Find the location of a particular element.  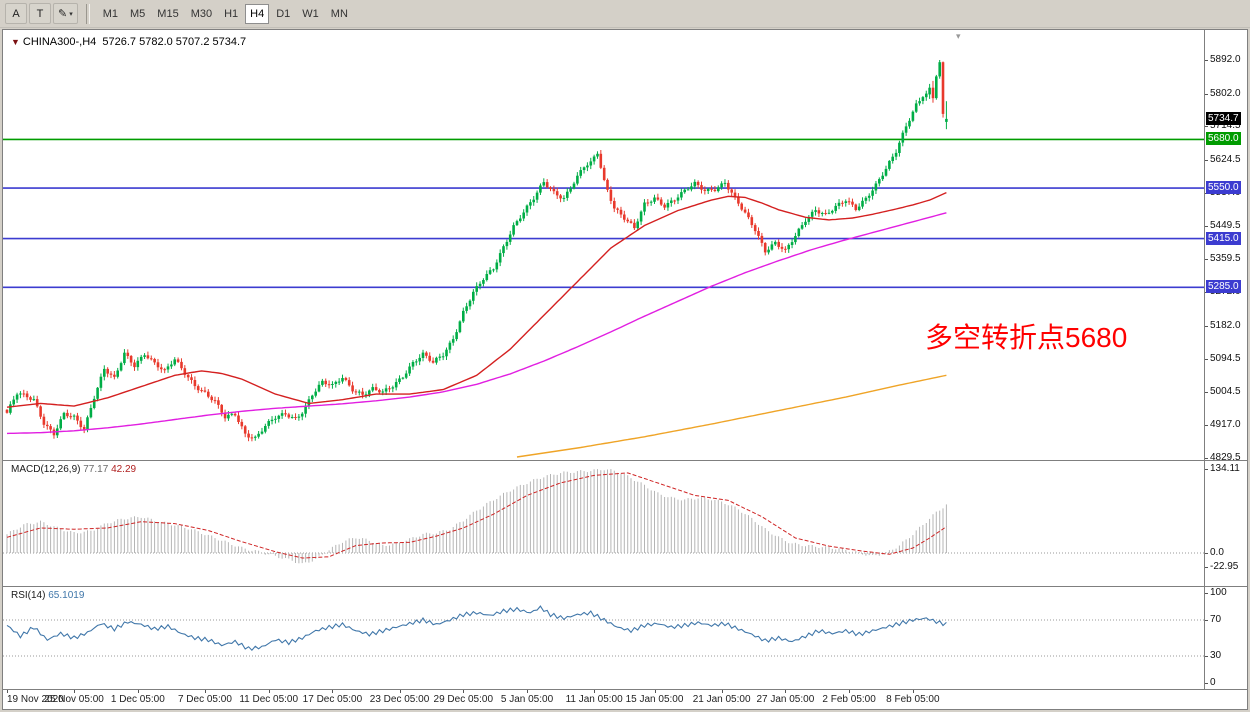

rsi-chart is located at coordinates (603, 631).